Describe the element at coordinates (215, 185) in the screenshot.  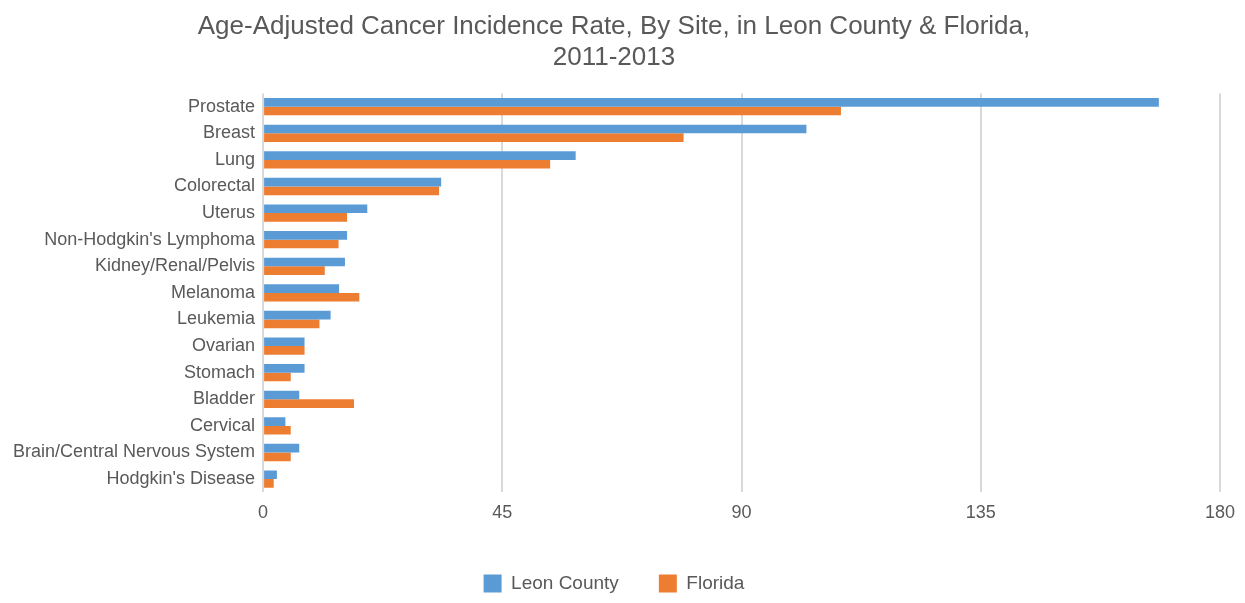
I see `y-tick-label: Colorectal` at that location.